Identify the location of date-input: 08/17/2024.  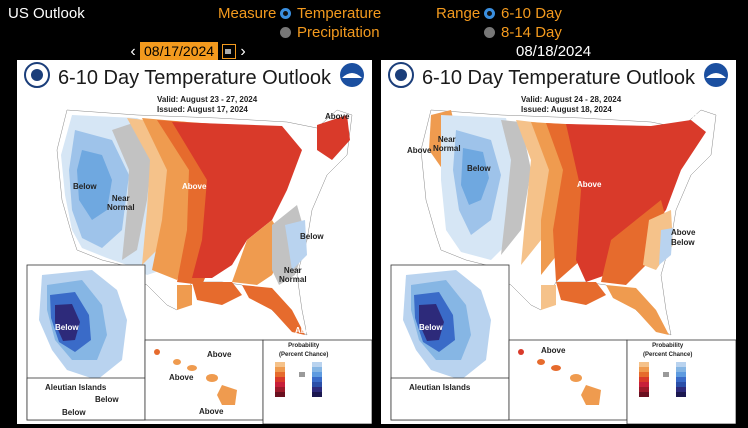
(179, 51).